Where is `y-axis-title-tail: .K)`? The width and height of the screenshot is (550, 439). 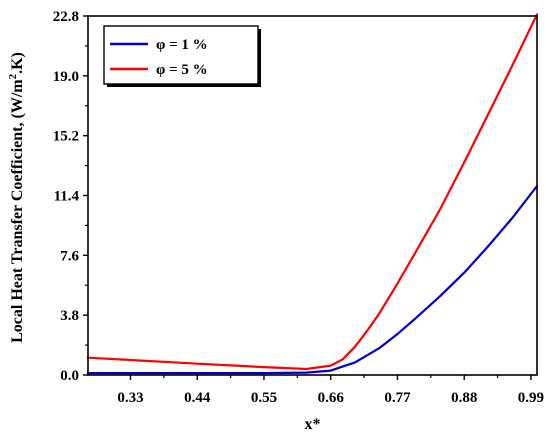 y-axis-title-tail: .K) is located at coordinates (17, 63).